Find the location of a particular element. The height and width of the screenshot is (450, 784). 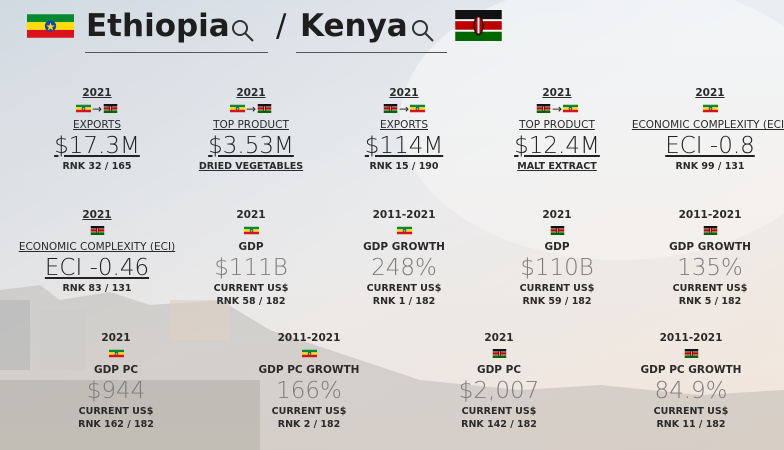

metric-value: $12.4M is located at coordinates (557, 146).